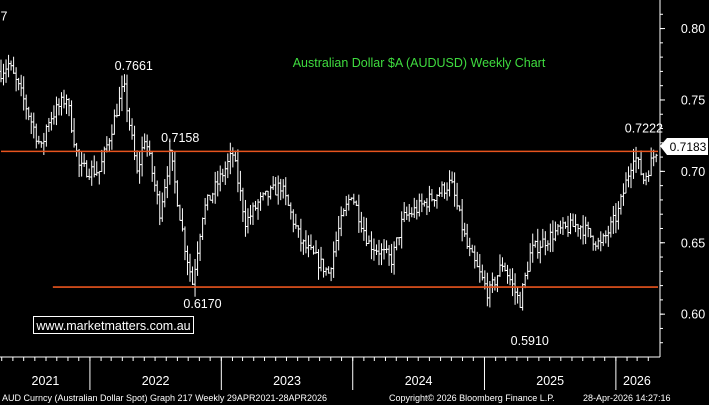 This screenshot has width=709, height=405. Describe the element at coordinates (693, 243) in the screenshot. I see `y-tick-label: 0.65` at that location.